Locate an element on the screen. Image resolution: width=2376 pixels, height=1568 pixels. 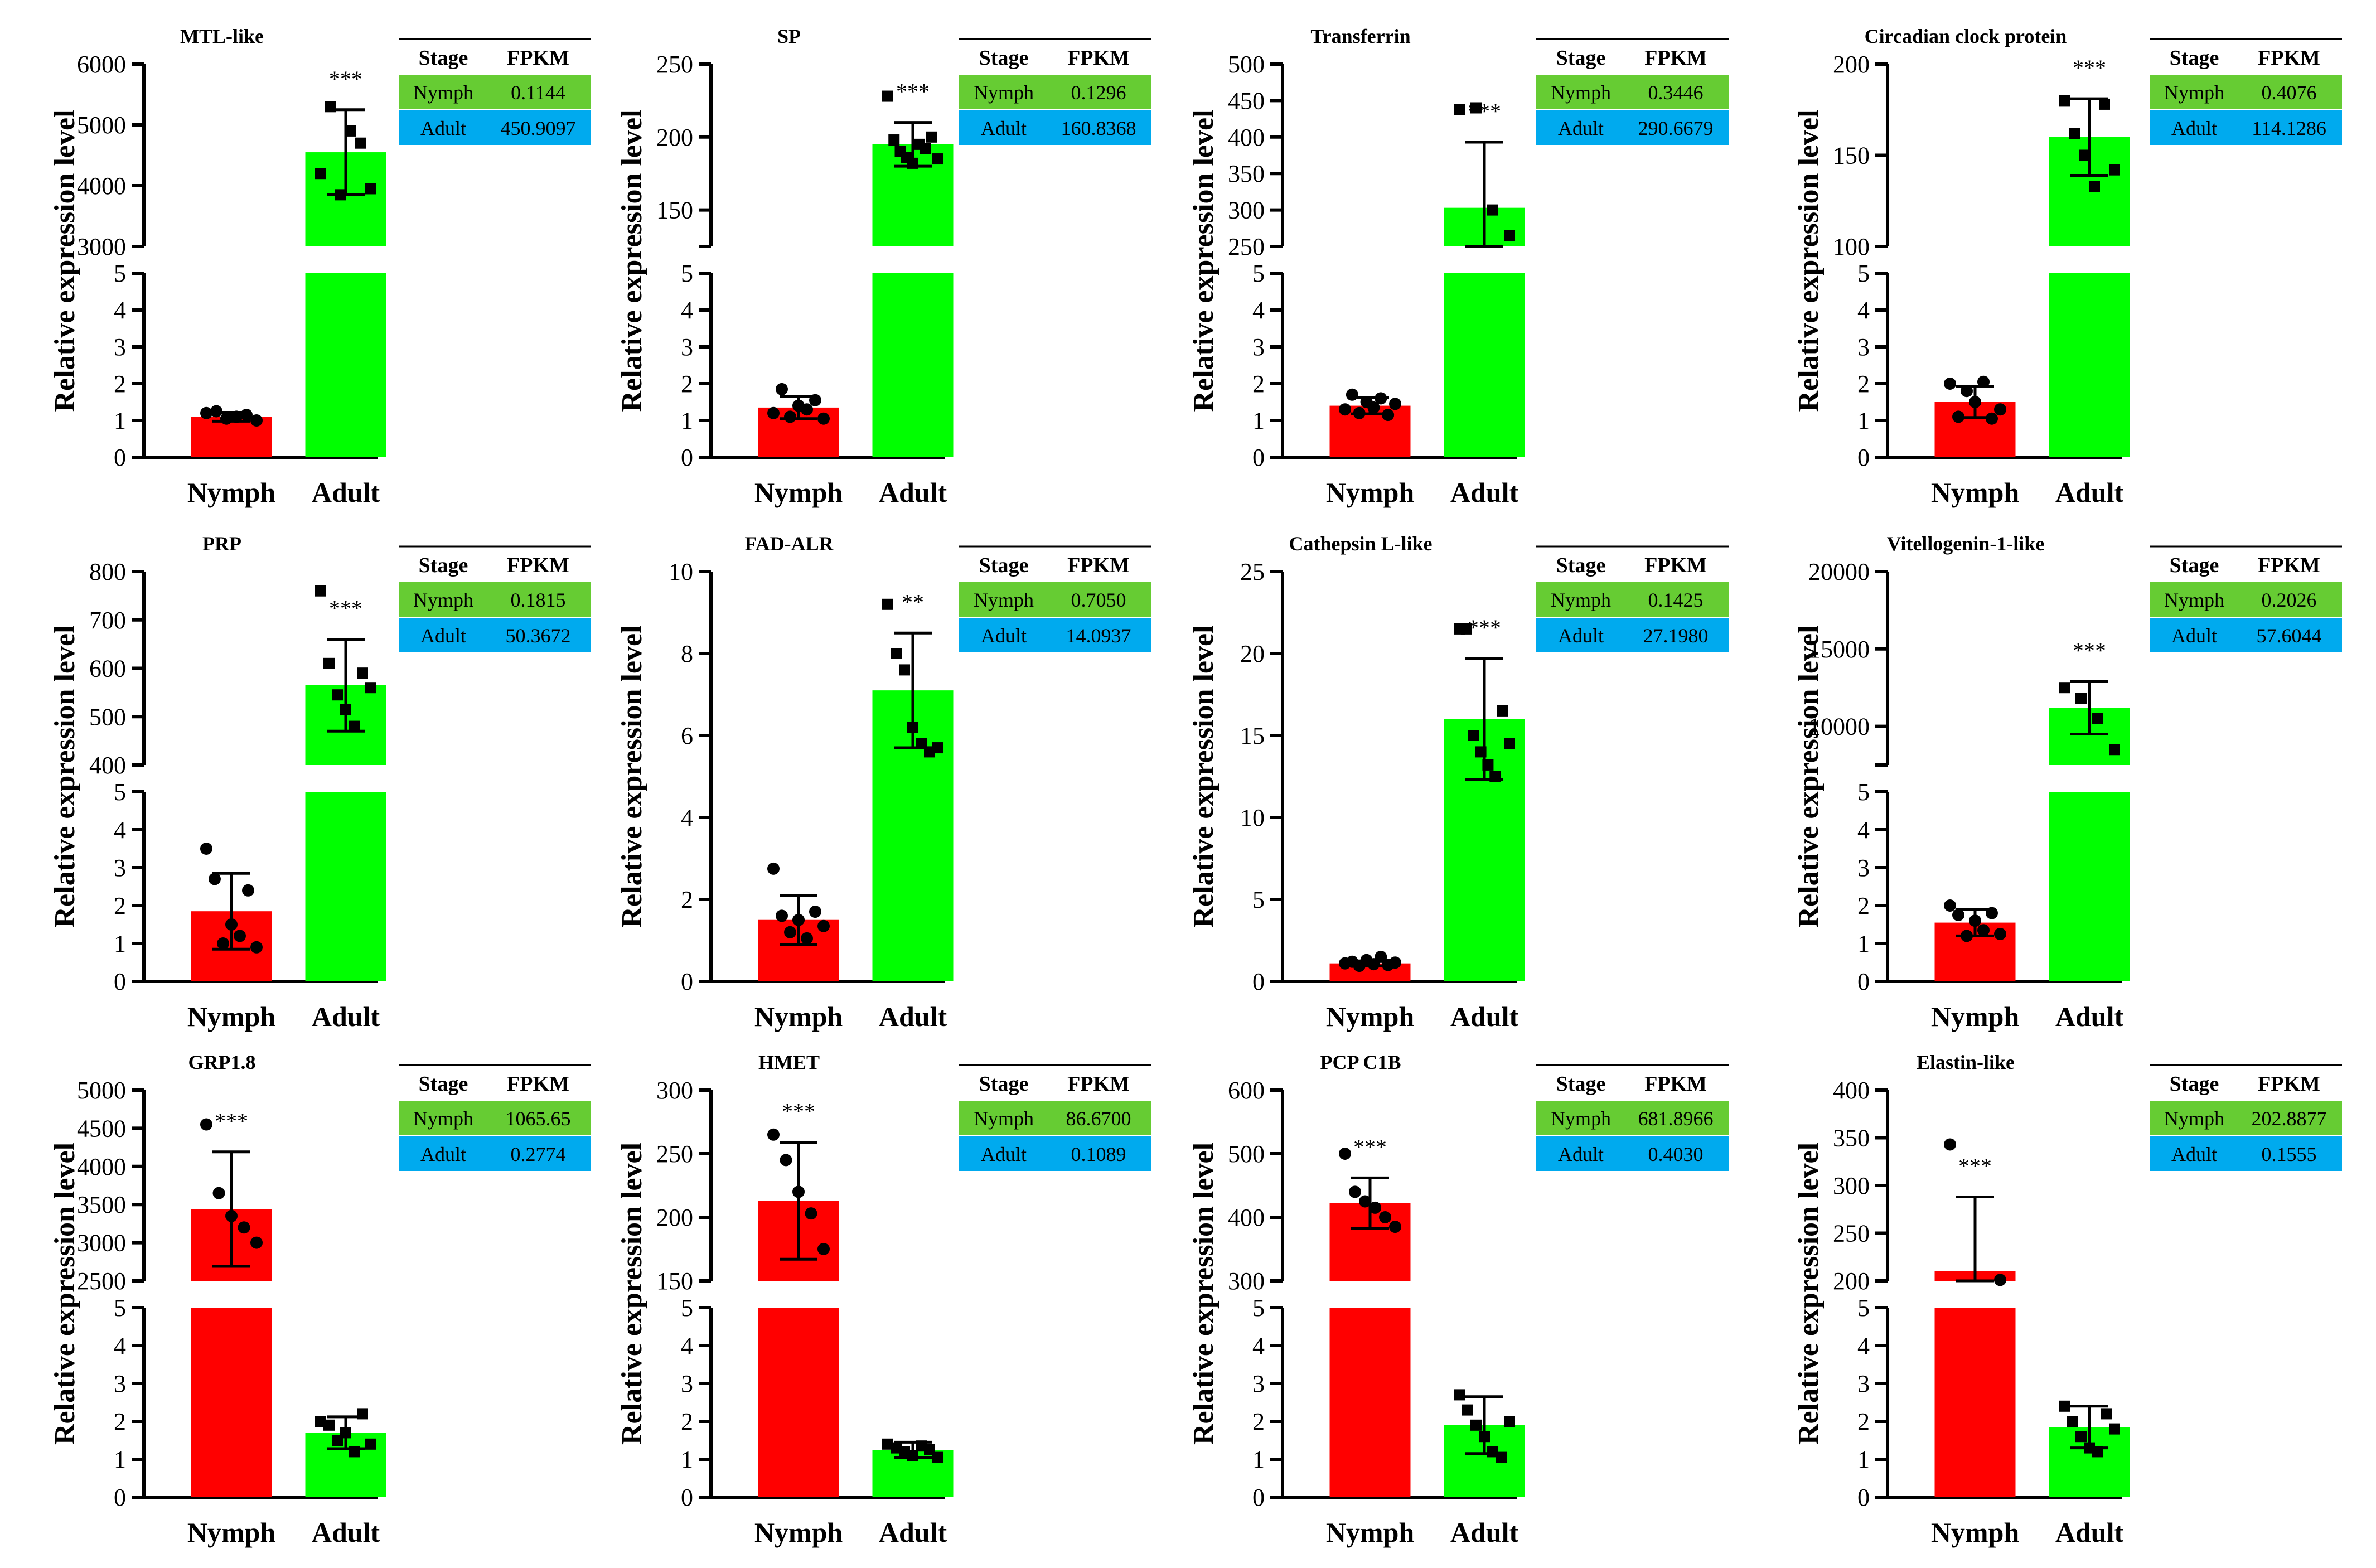
y-tick-label-lower: 25 is located at coordinates (1252, 571).